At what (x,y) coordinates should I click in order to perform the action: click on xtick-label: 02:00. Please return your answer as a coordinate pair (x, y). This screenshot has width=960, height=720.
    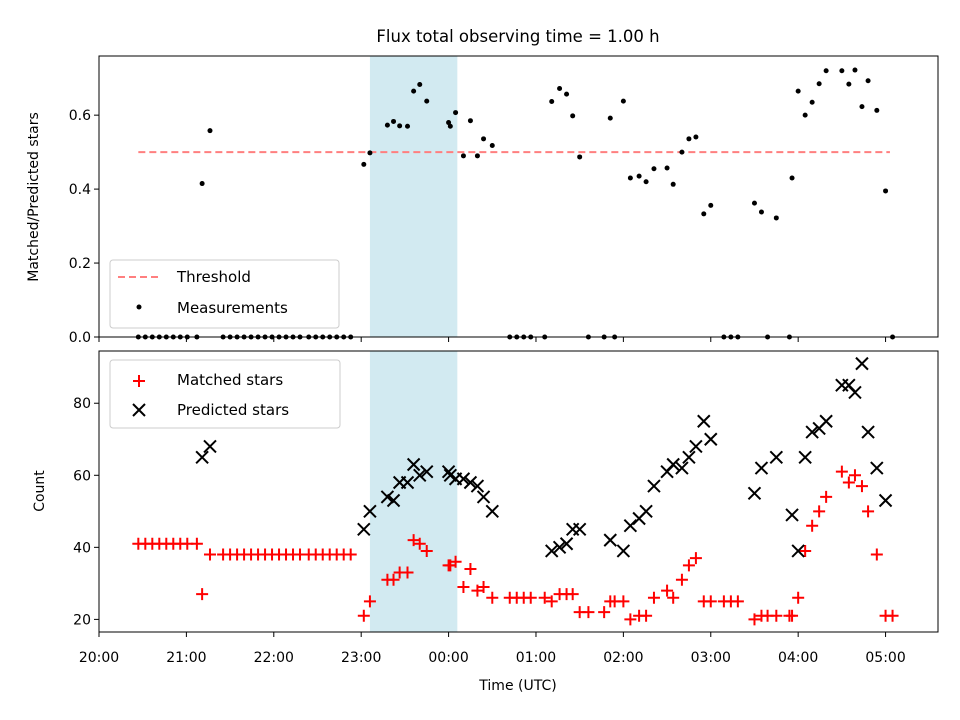
    Looking at the image, I should click on (623, 658).